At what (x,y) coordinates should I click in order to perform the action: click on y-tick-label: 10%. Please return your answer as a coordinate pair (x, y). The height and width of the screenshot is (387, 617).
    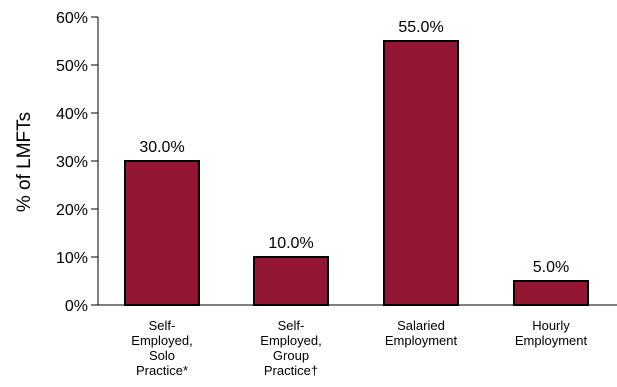
    Looking at the image, I should click on (72, 258).